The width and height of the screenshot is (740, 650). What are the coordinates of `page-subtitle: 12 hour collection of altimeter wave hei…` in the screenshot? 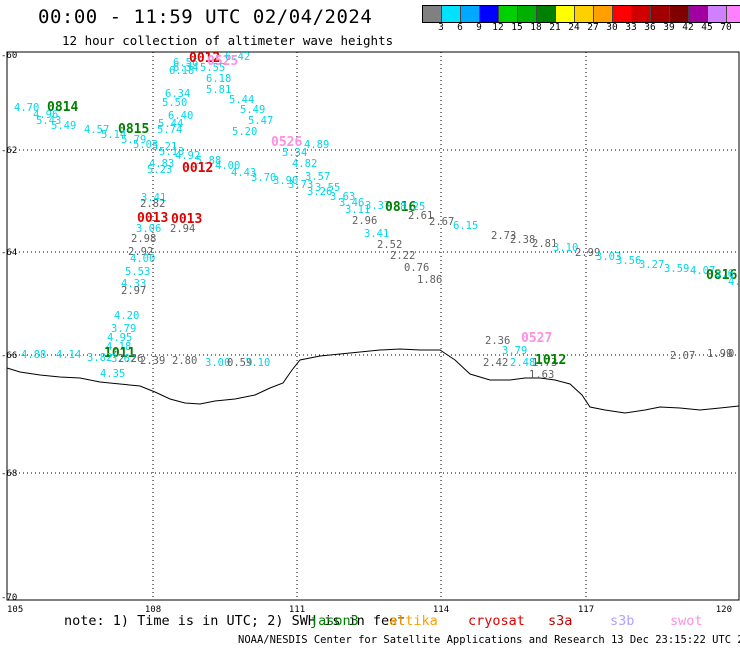 It's located at (228, 40).